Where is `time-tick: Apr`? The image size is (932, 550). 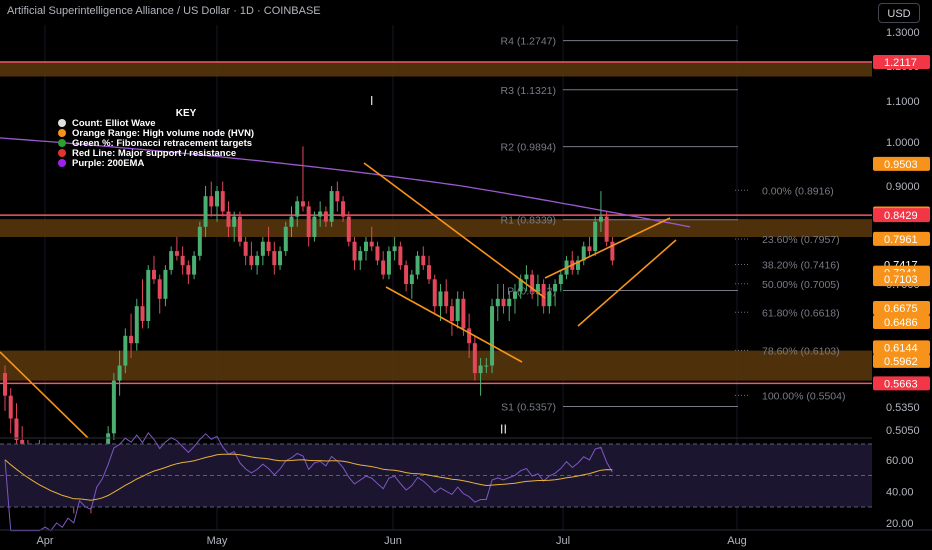
time-tick: Apr is located at coordinates (44, 541).